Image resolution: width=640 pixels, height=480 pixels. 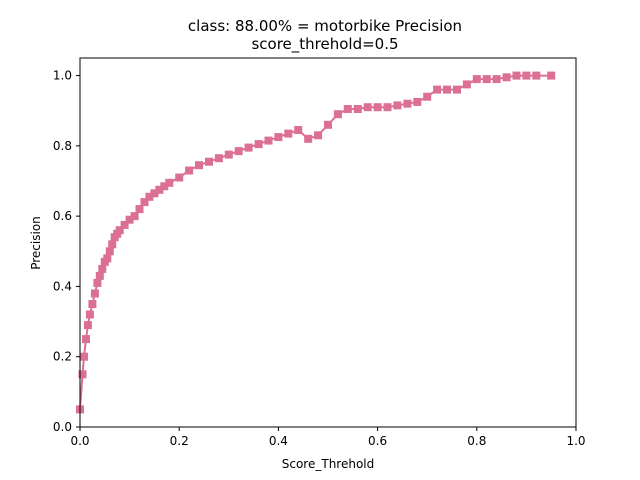 I want to click on y-tick-label: 1.0, so click(x=62, y=76).